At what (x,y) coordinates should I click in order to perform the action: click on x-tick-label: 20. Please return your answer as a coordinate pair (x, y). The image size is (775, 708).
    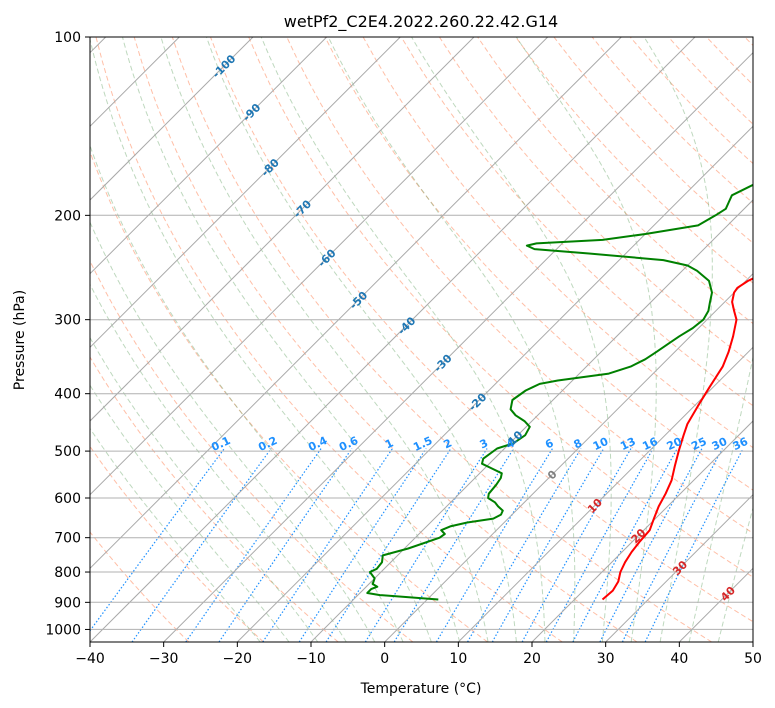
    Looking at the image, I should click on (532, 659).